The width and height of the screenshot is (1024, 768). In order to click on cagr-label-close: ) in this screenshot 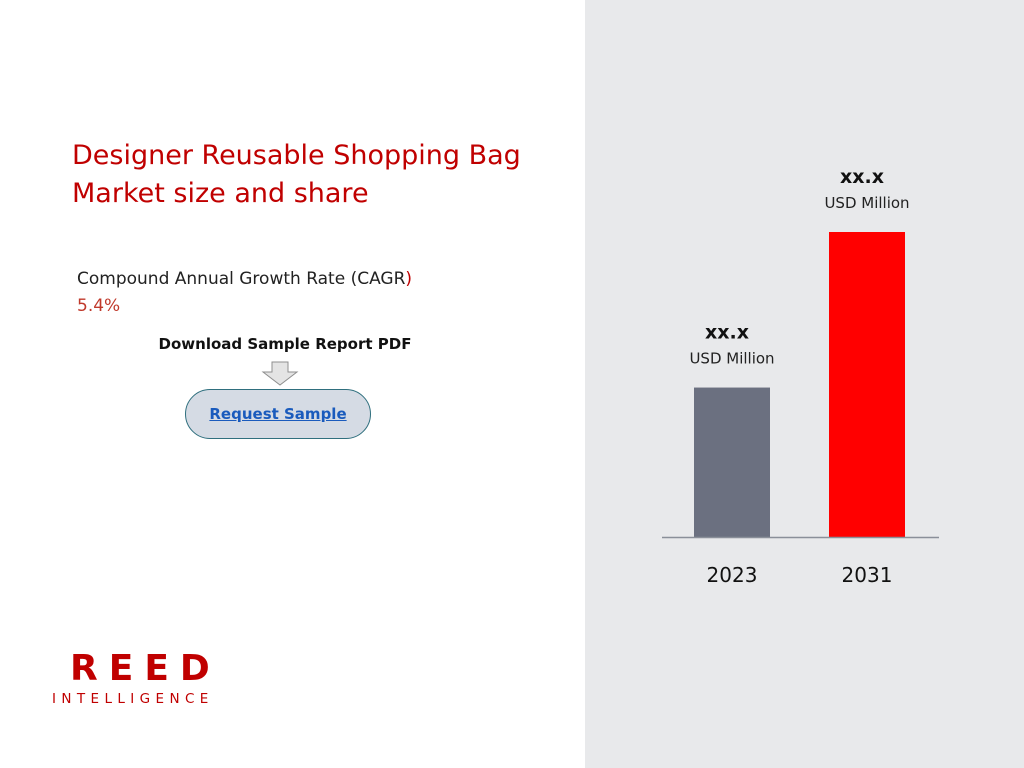, I will do `click(409, 279)`.